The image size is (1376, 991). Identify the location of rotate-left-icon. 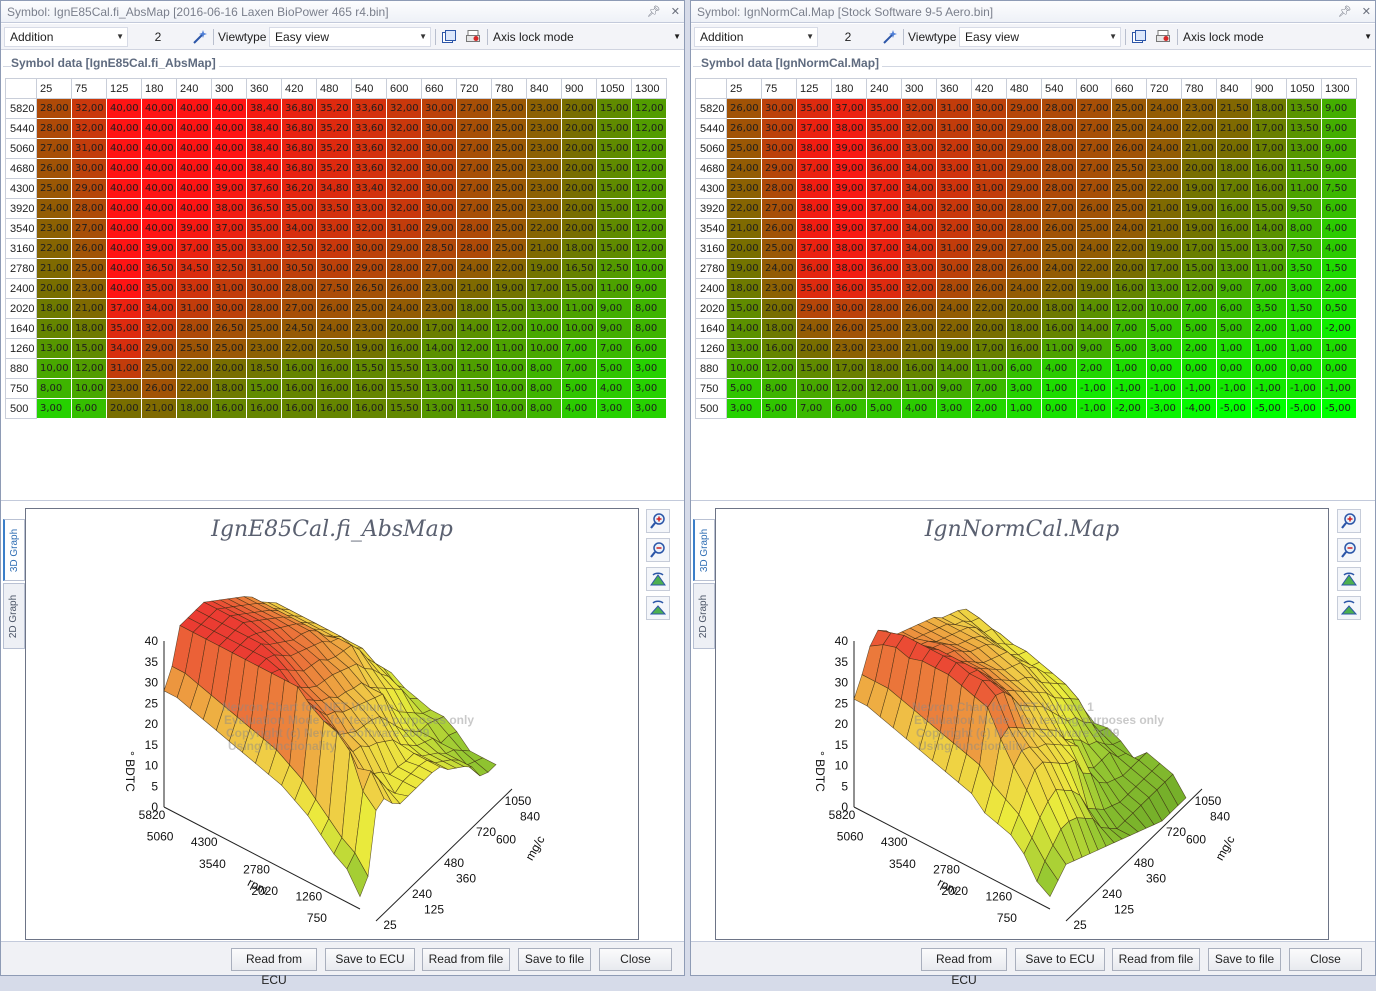
(1349, 579).